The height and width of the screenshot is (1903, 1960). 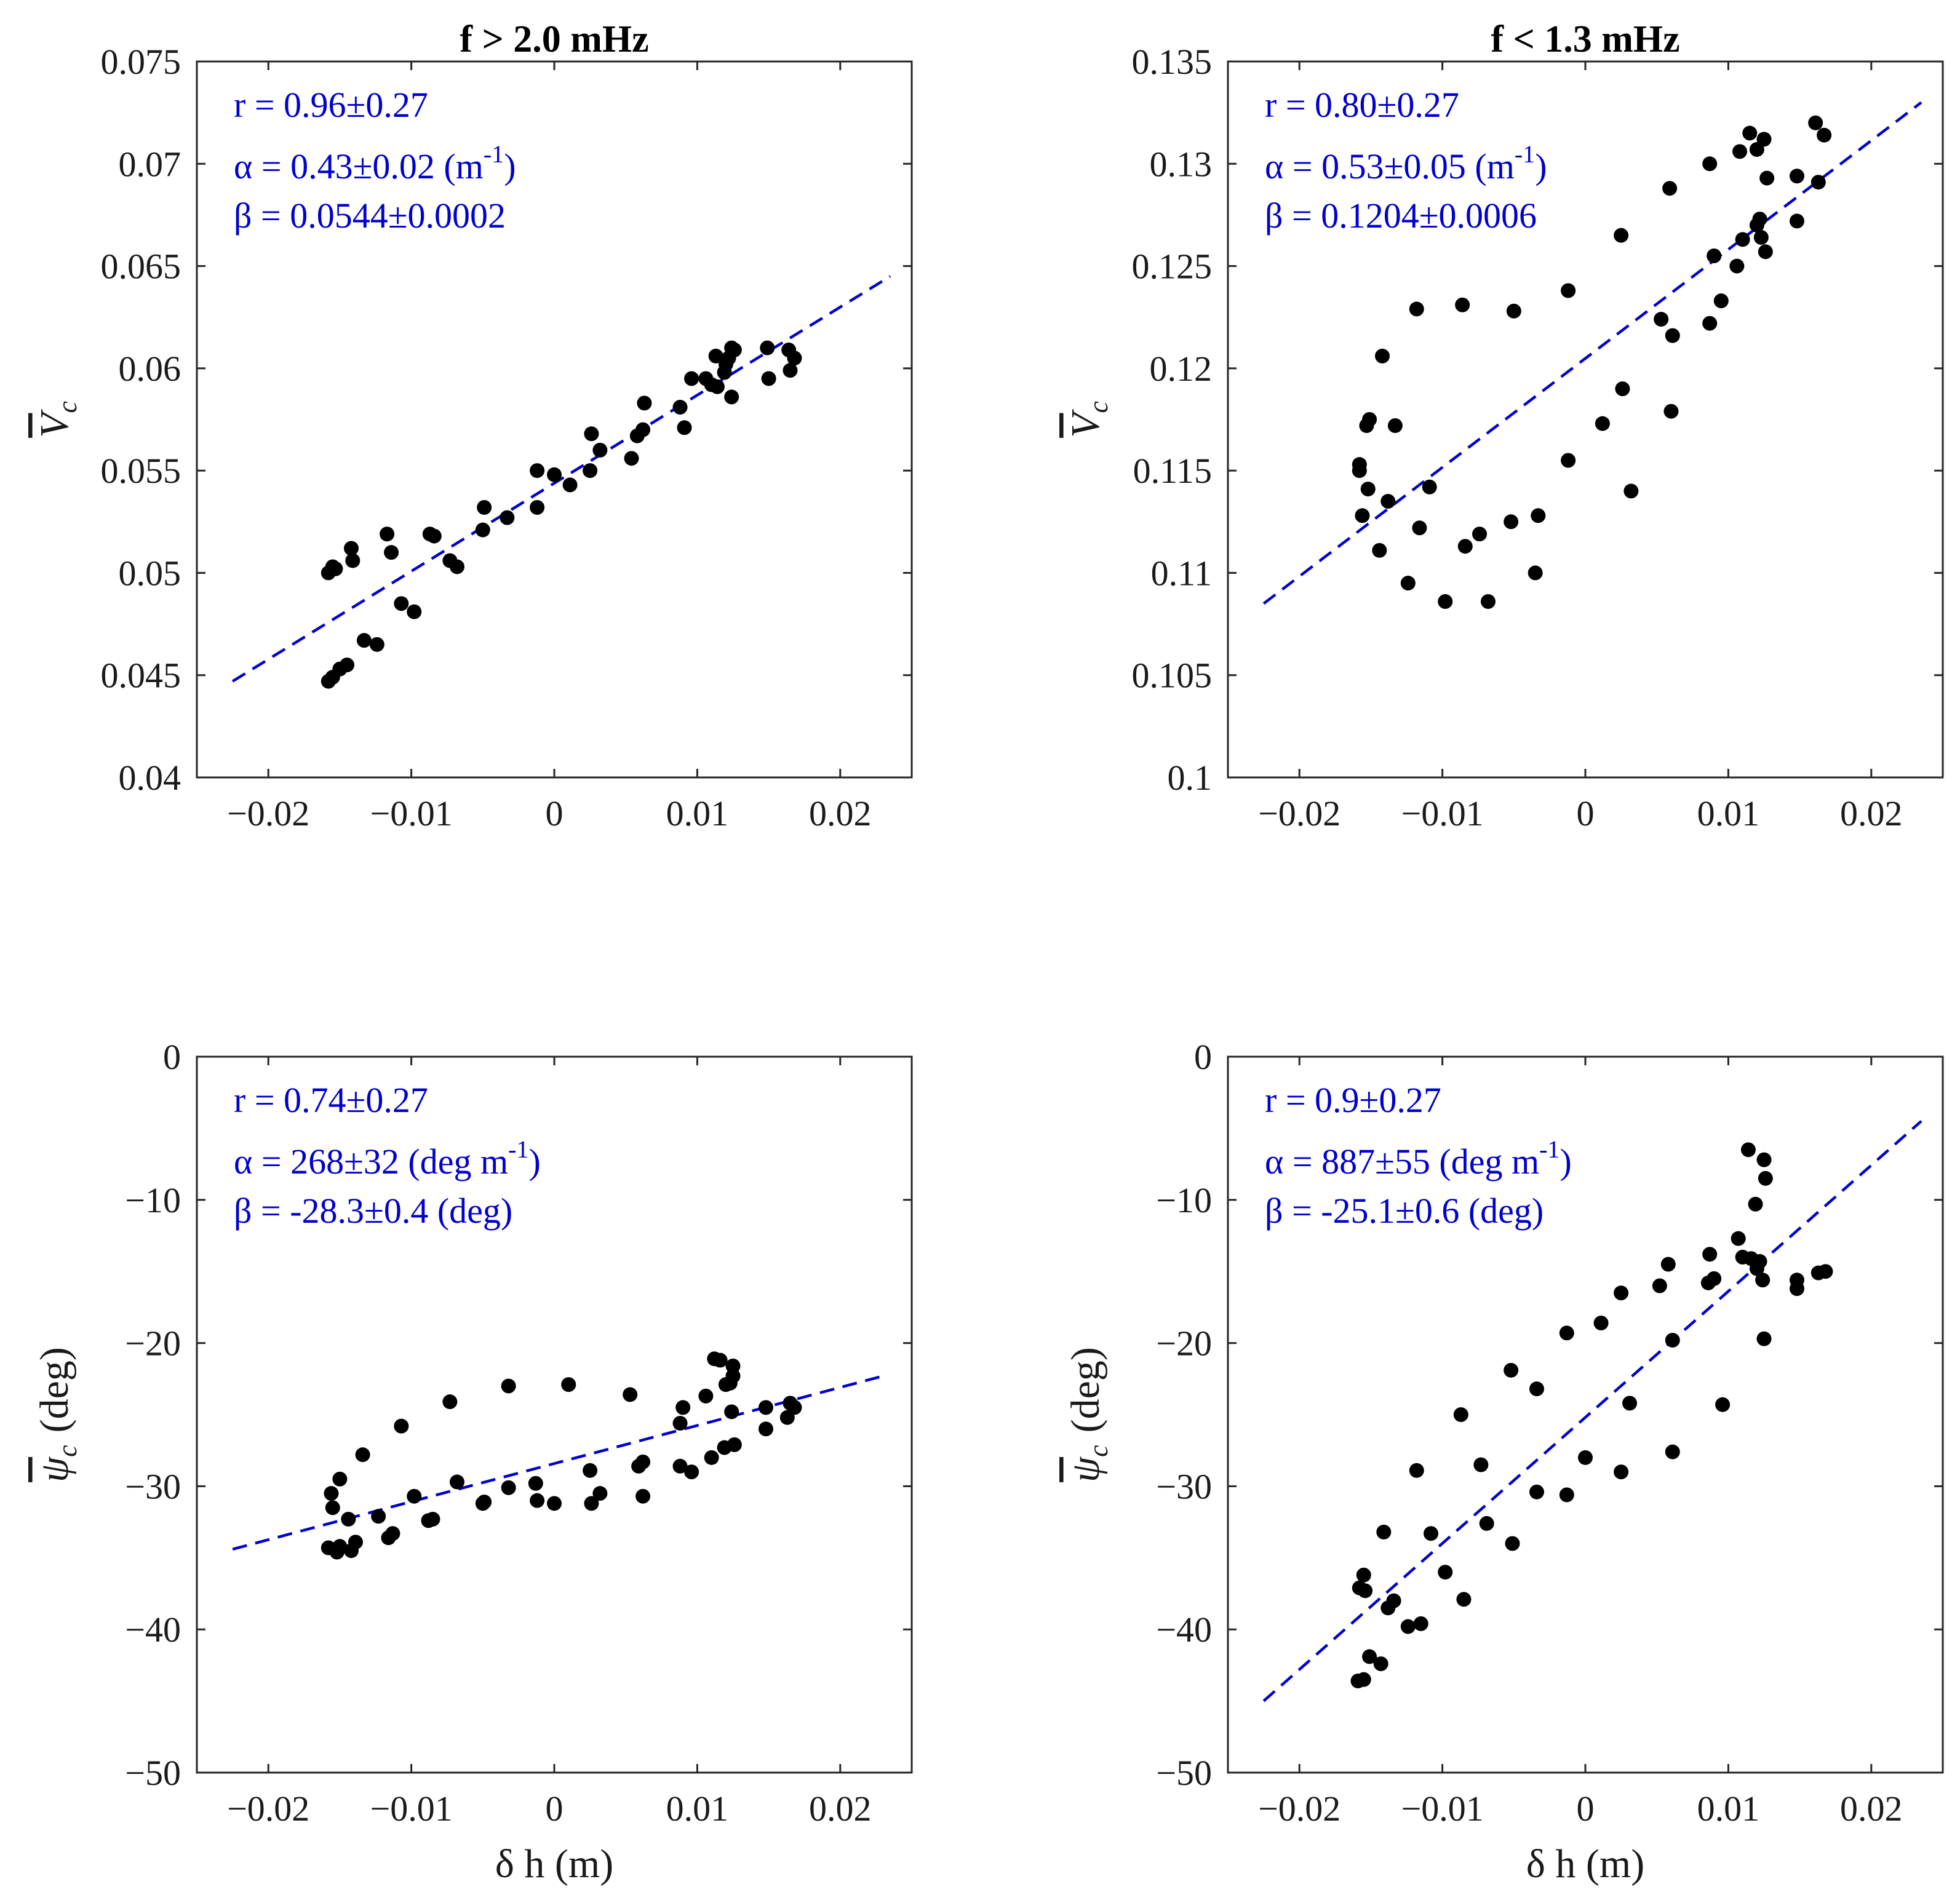 What do you see at coordinates (1362, 105) in the screenshot?
I see `annotation-r: r = 0.80±0.27` at bounding box center [1362, 105].